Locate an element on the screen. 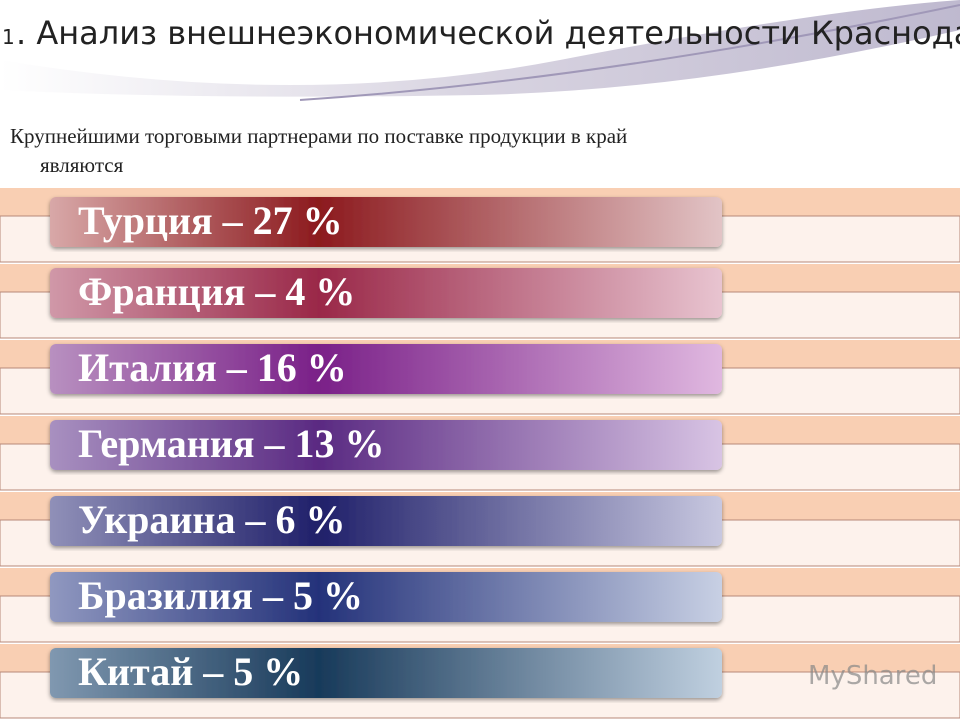 The image size is (960, 720). item-label: Италия – 16 % is located at coordinates (212, 367).